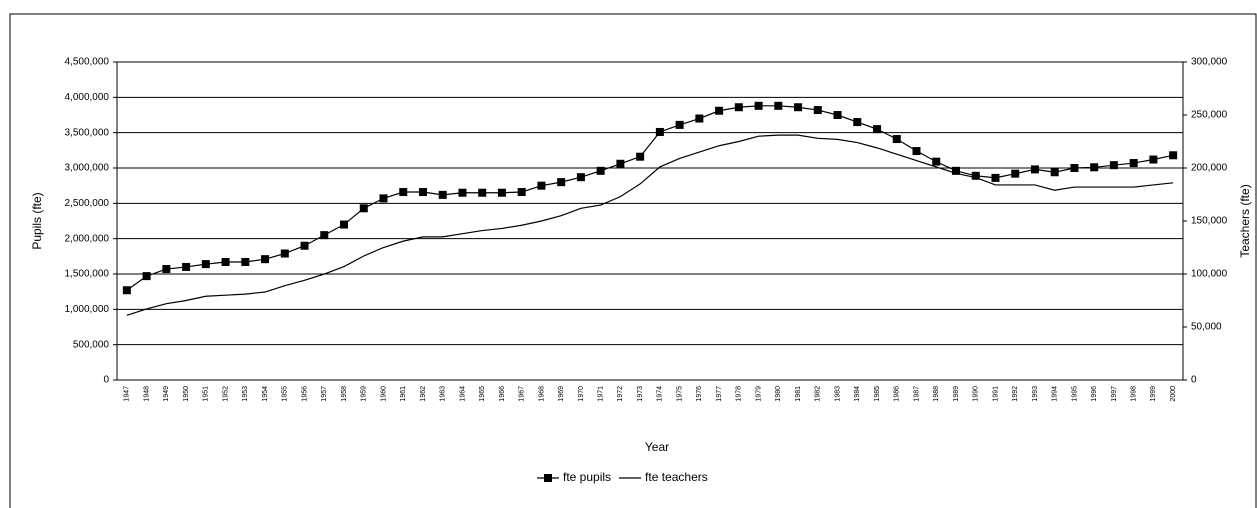  I want to click on y-tick-label: 2,500,000, so click(87, 203).